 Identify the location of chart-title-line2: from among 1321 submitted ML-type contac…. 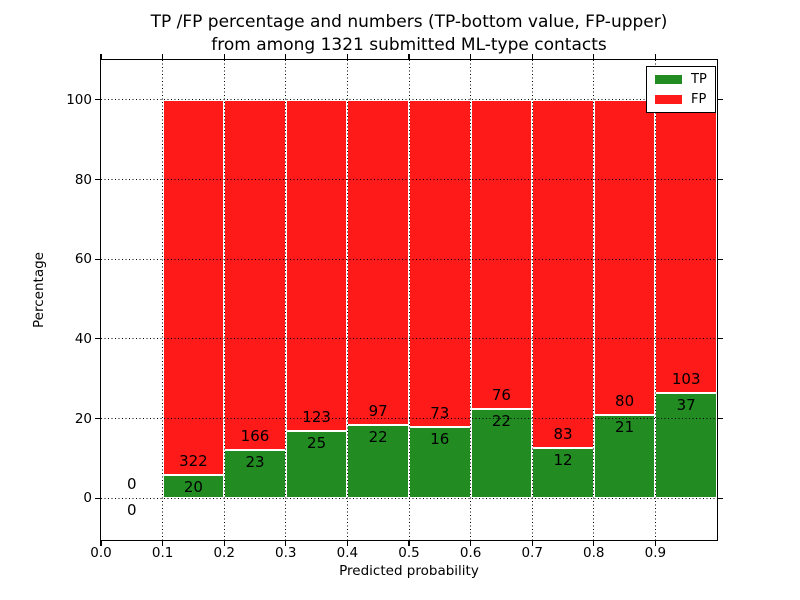
(409, 45).